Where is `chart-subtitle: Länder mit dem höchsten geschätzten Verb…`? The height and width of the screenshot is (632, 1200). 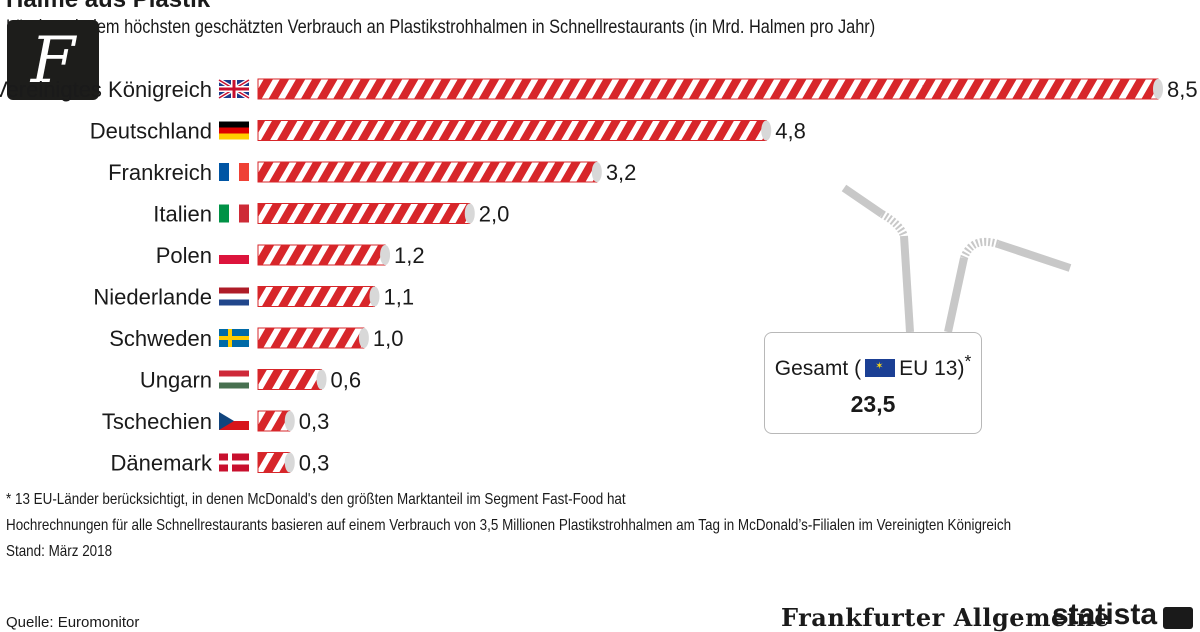 chart-subtitle: Länder mit dem höchsten geschätzten Verb… is located at coordinates (441, 27).